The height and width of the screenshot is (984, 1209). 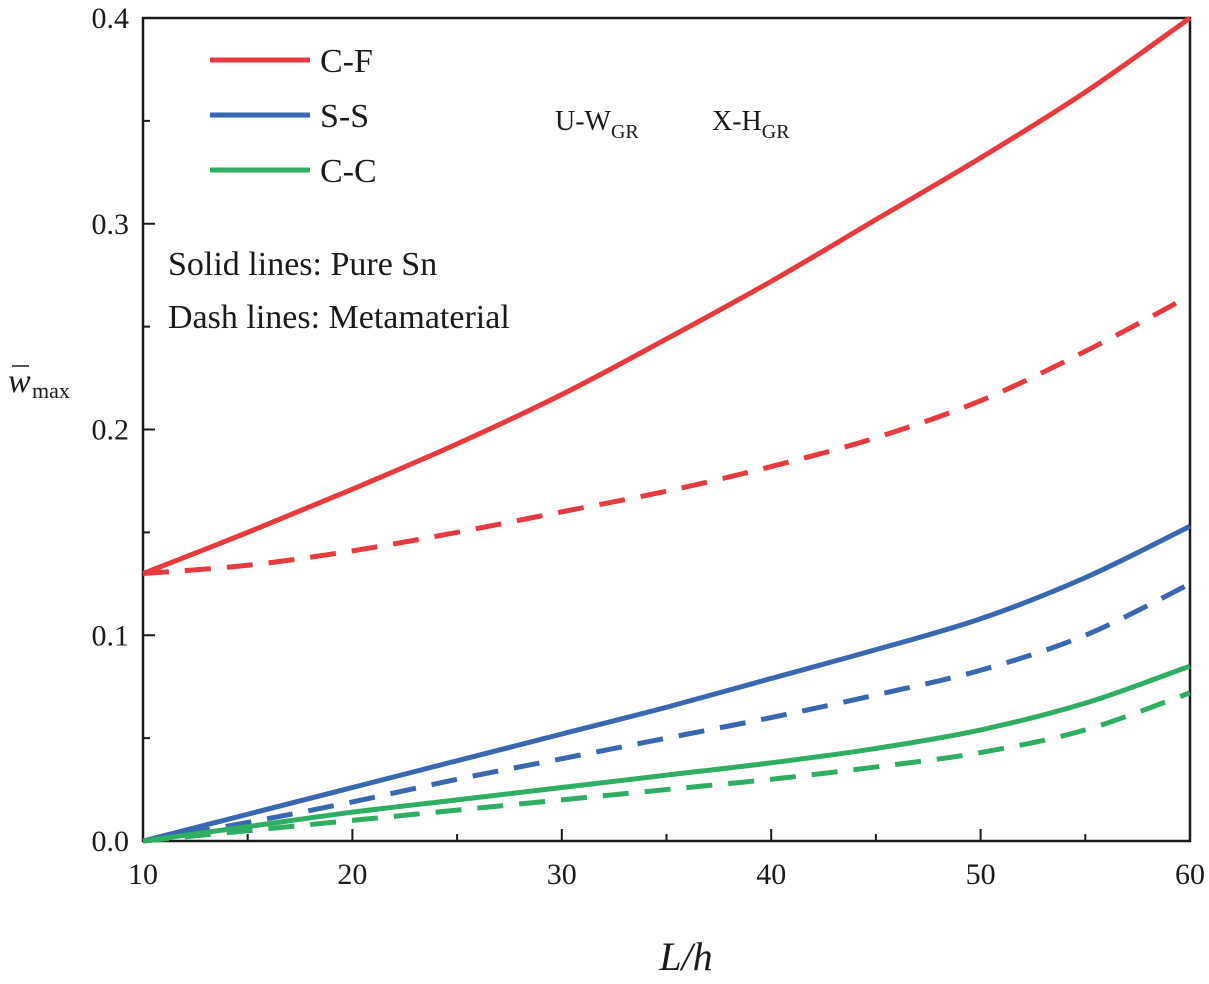 I want to click on x-tick-label-20: 20, so click(x=352, y=874).